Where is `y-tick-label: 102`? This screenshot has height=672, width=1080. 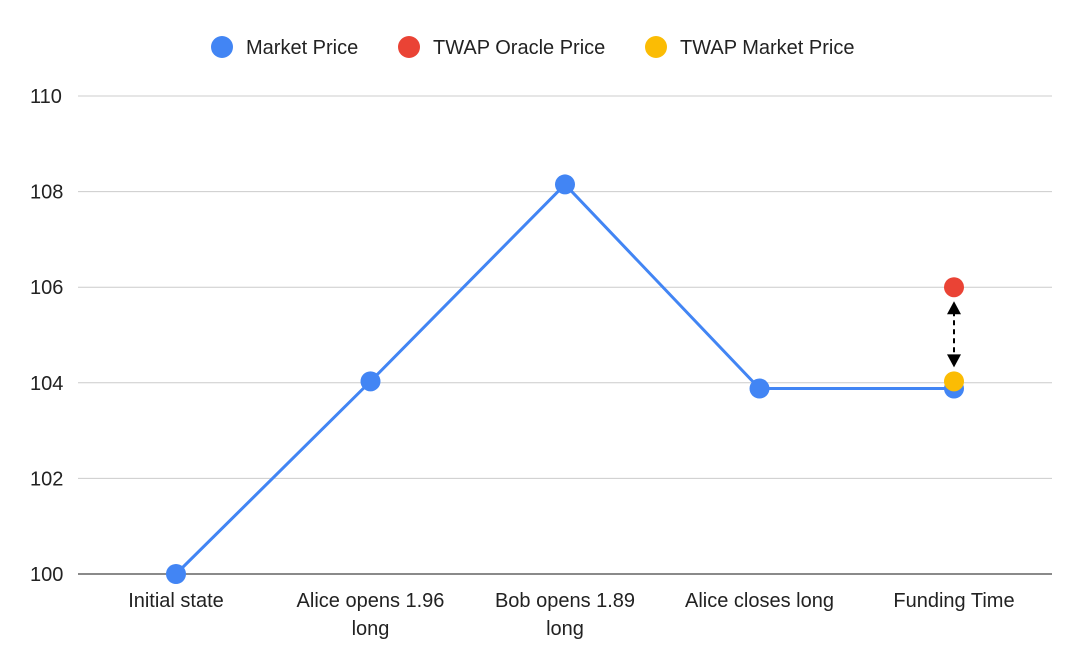 y-tick-label: 102 is located at coordinates (46, 479).